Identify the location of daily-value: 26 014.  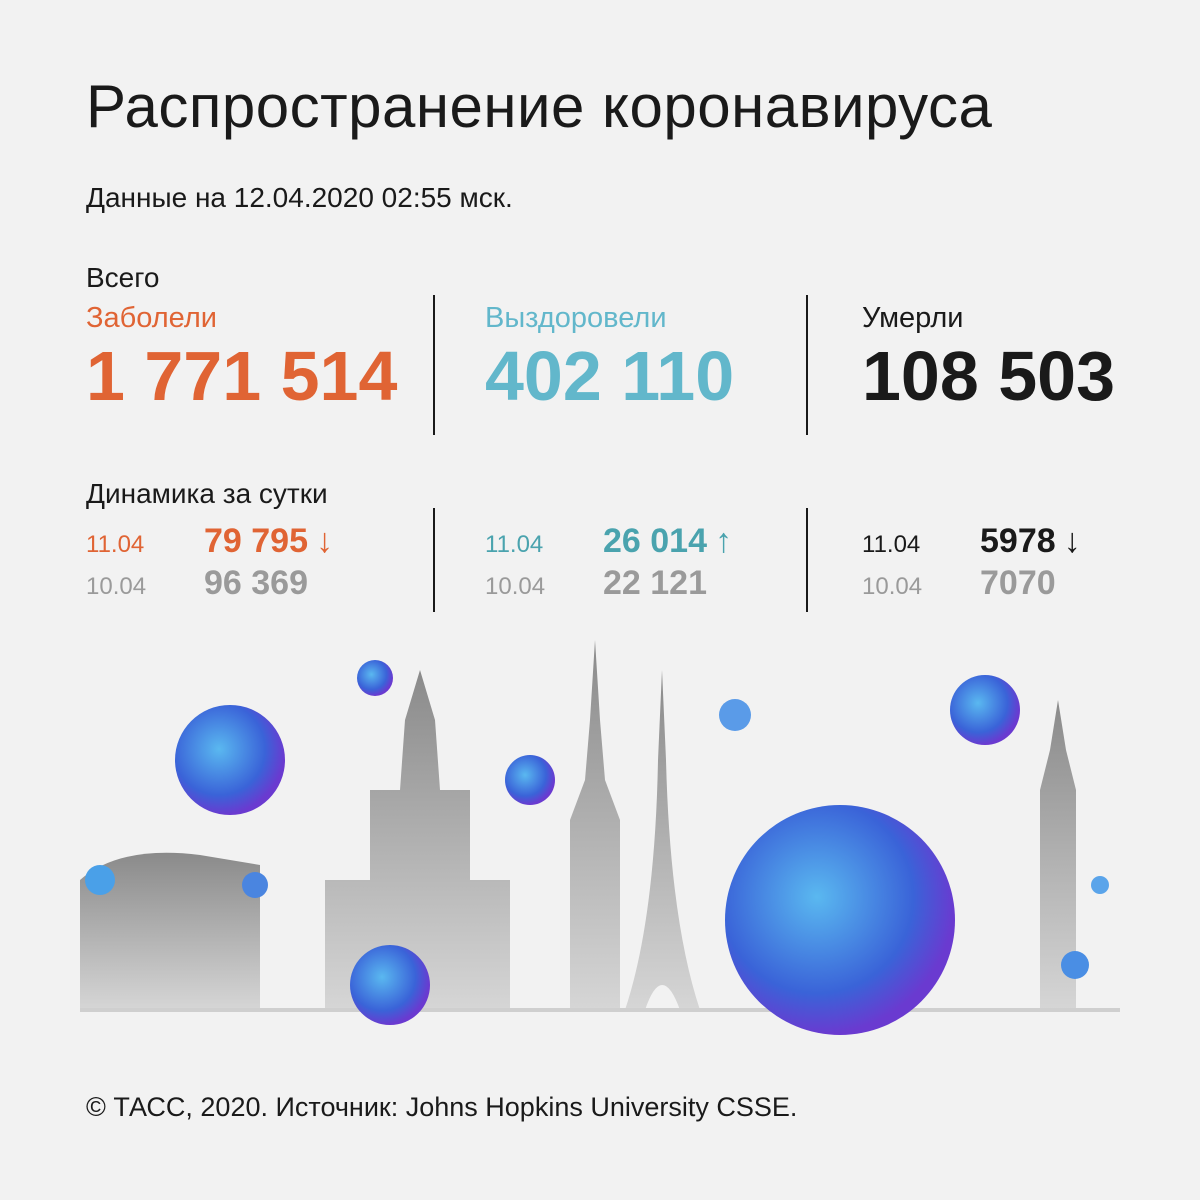
(655, 541).